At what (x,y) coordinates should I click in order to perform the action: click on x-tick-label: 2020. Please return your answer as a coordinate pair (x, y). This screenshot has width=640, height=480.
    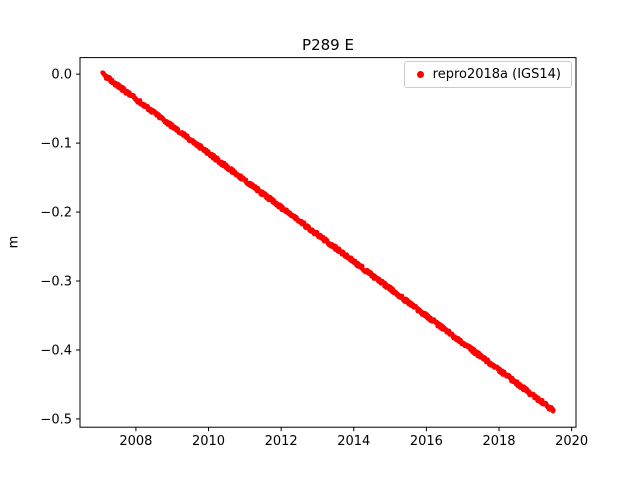
    Looking at the image, I should click on (571, 441).